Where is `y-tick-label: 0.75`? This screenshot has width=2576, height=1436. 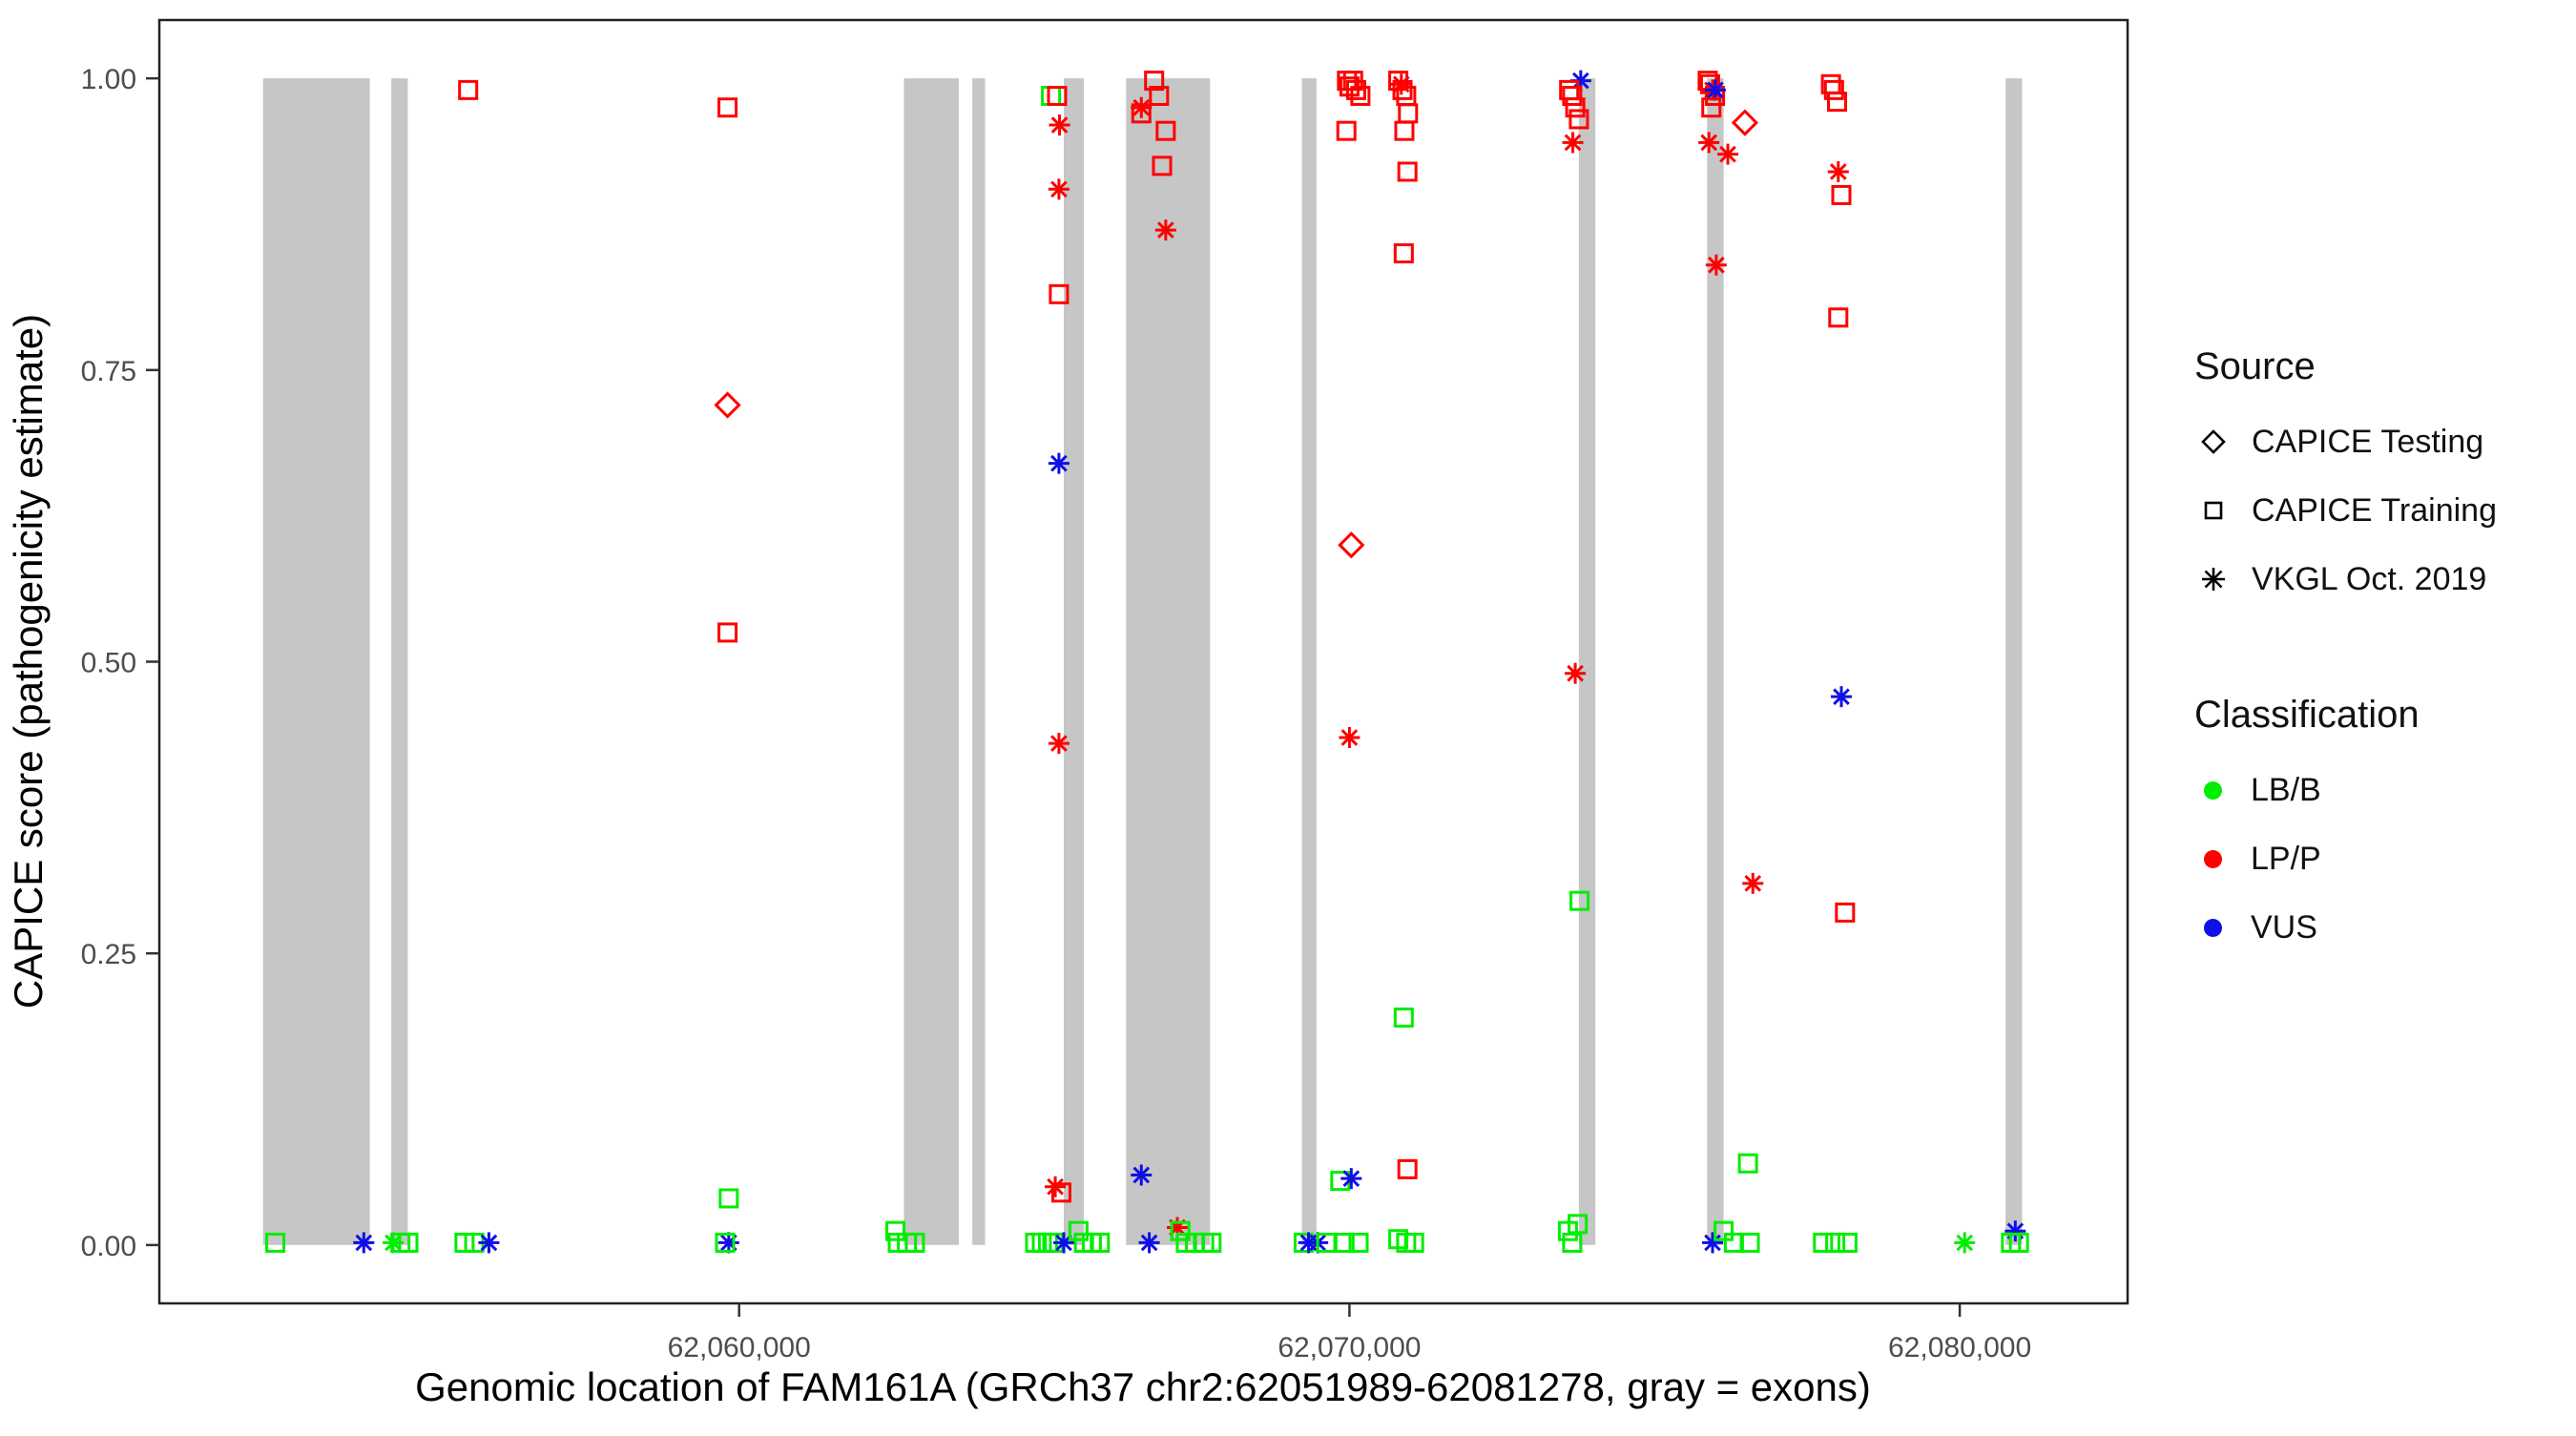 y-tick-label: 0.75 is located at coordinates (108, 371).